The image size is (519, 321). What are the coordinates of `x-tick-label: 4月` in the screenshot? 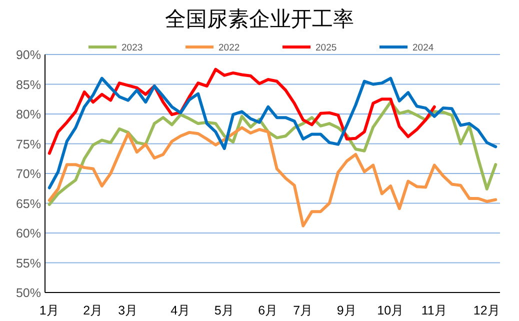 It's located at (180, 311).